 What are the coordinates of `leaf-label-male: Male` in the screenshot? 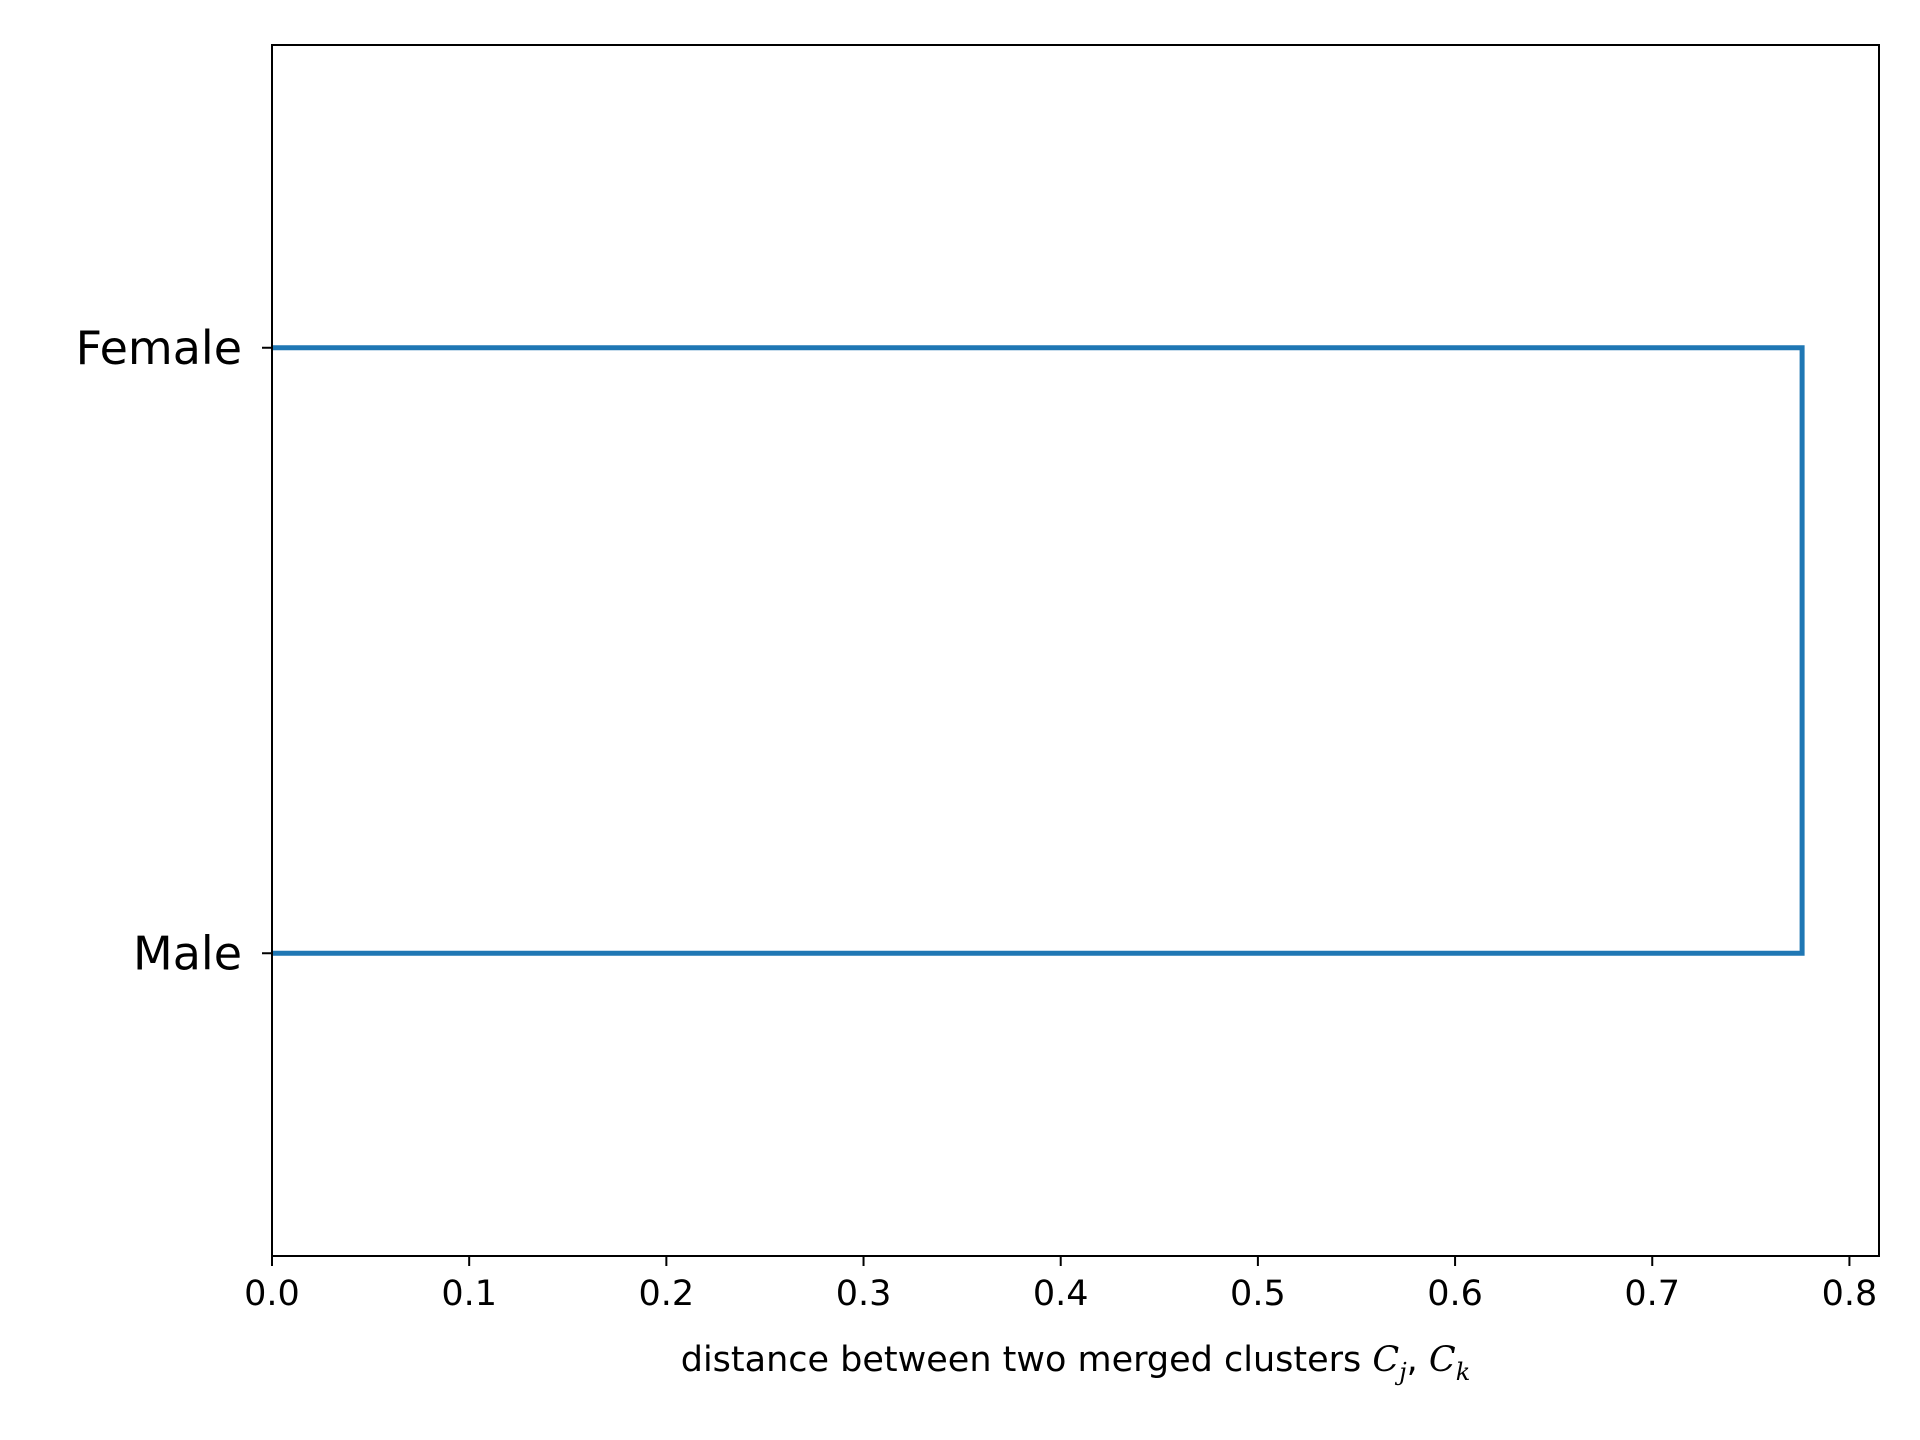 It's located at (187, 953).